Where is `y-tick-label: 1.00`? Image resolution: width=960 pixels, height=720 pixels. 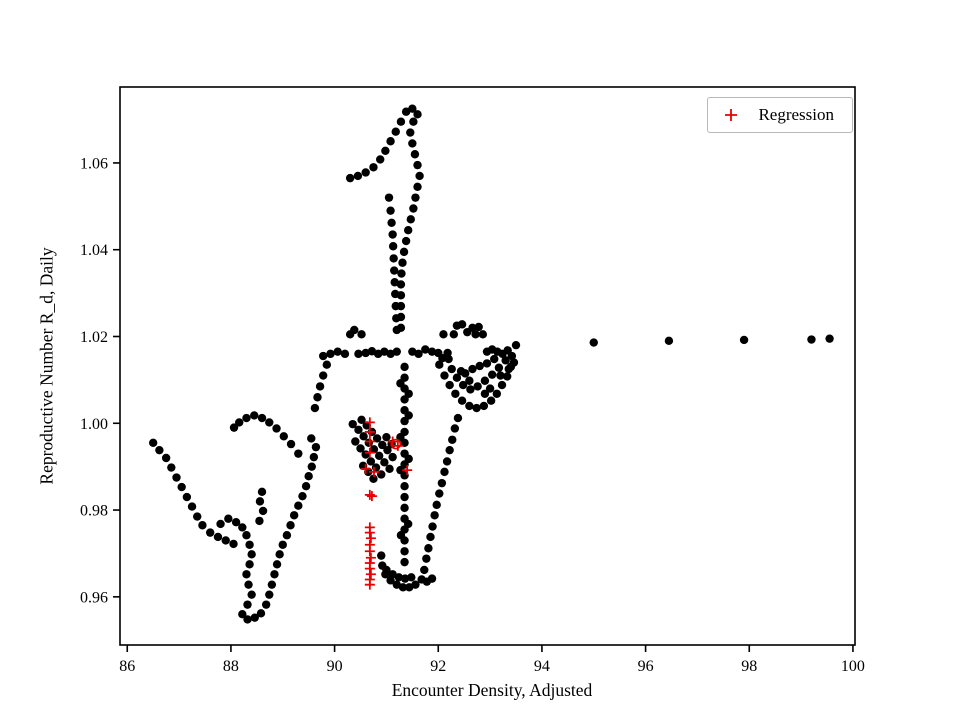
y-tick-label: 1.00 is located at coordinates (94, 424).